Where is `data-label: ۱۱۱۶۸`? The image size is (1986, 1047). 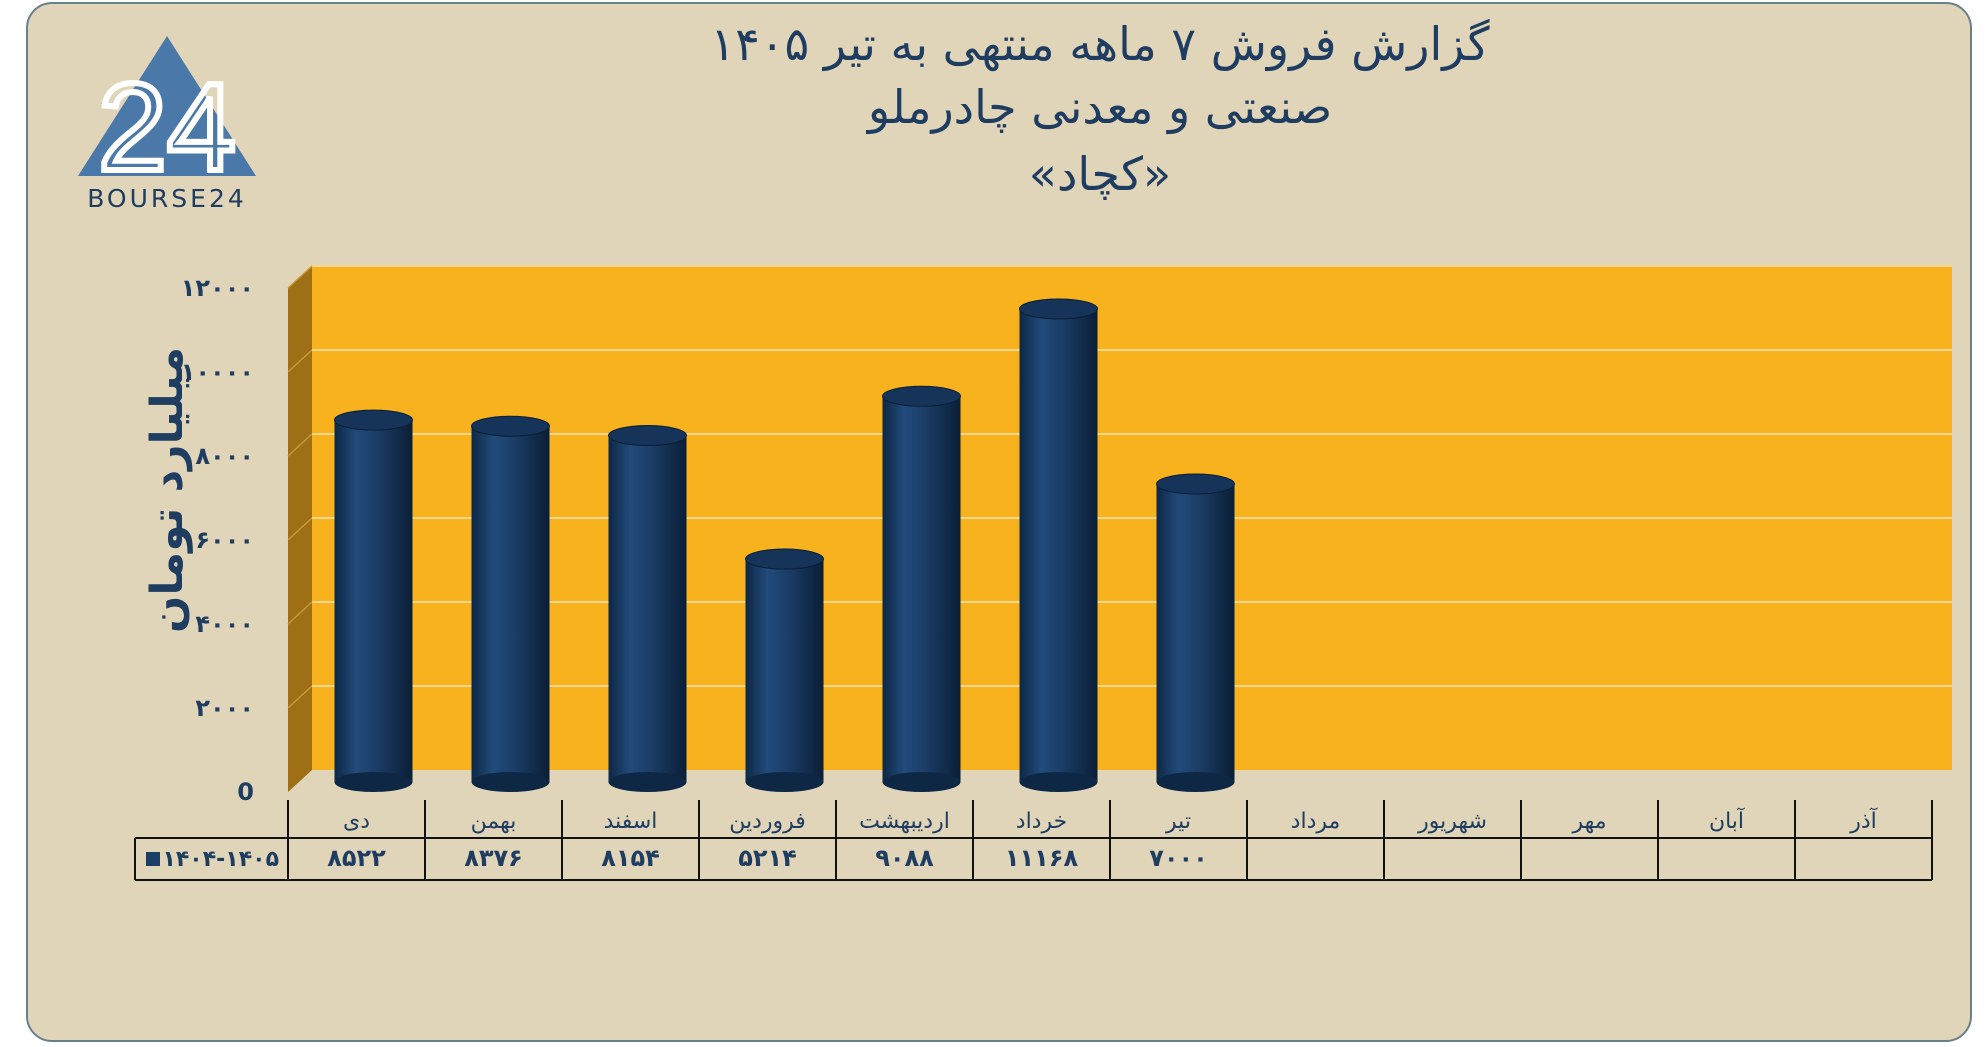 data-label: ۱۱۱۶۸ is located at coordinates (1042, 858).